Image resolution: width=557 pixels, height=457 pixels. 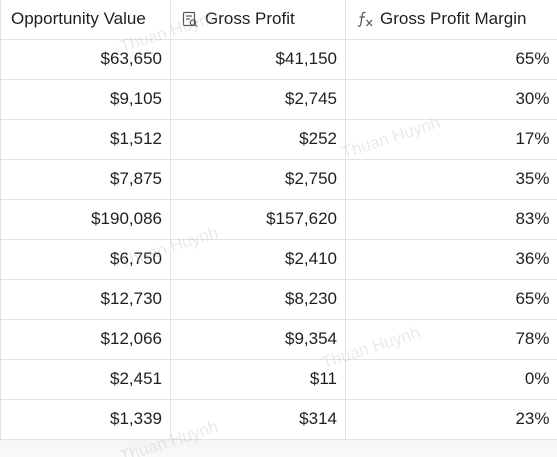 What do you see at coordinates (258, 259) in the screenshot?
I see `cell-gross-profit: $2,410` at bounding box center [258, 259].